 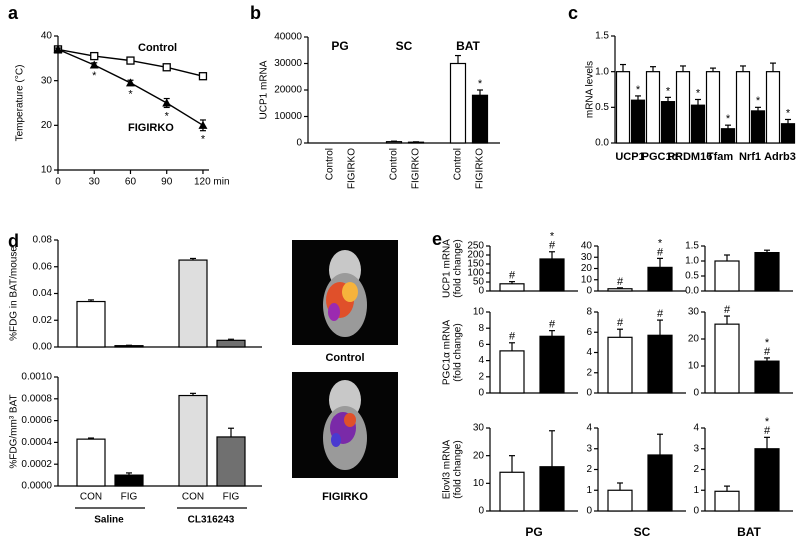 I want to click on y-tick-label: 0.0002, so click(x=36, y=464).